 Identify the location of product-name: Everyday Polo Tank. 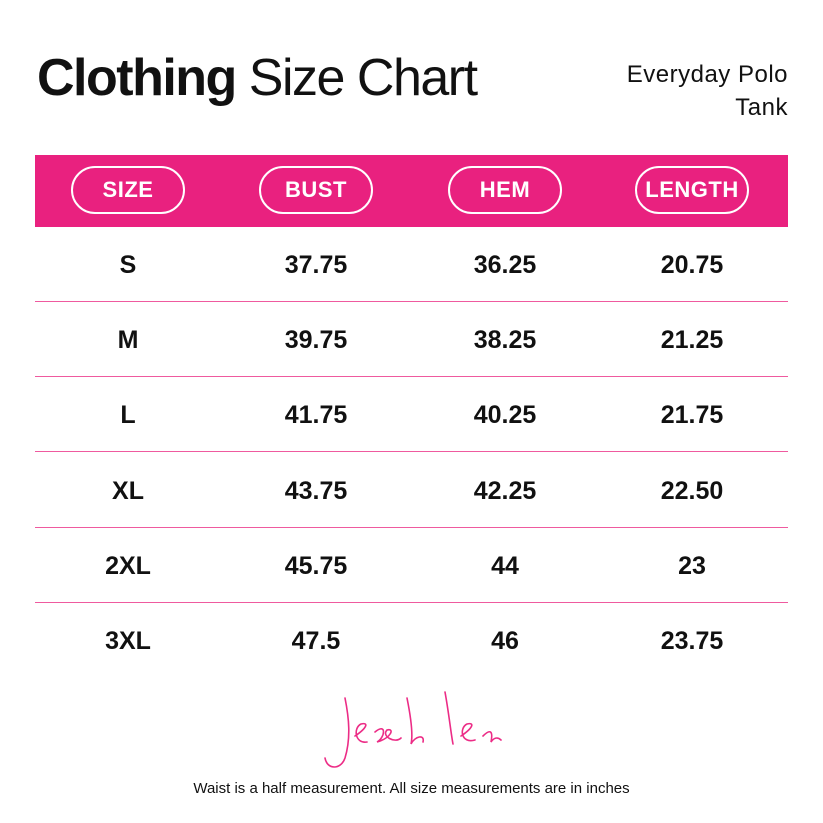
(707, 91).